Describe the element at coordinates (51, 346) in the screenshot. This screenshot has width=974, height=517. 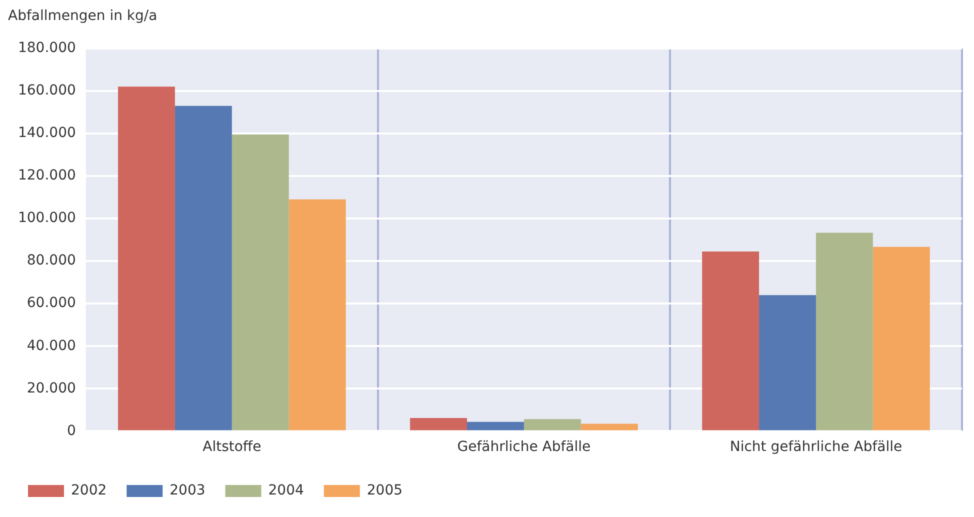
I see `y-tick-label: 40.000` at that location.